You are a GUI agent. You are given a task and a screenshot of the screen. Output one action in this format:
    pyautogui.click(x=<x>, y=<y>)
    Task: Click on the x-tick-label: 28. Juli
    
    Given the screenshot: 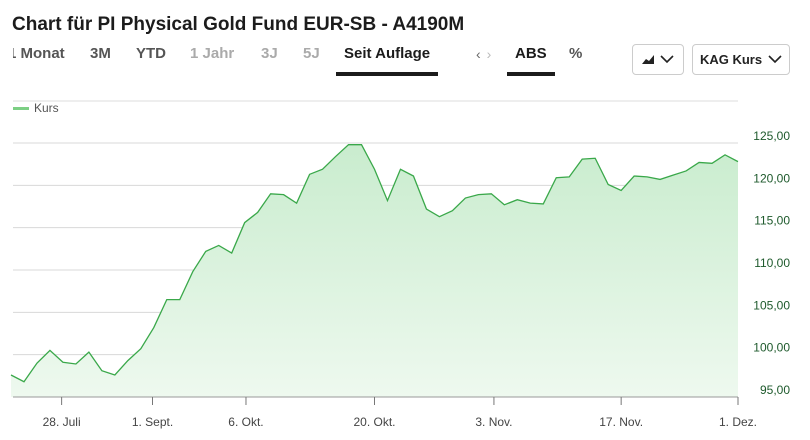 What is the action you would take?
    pyautogui.click(x=62, y=422)
    